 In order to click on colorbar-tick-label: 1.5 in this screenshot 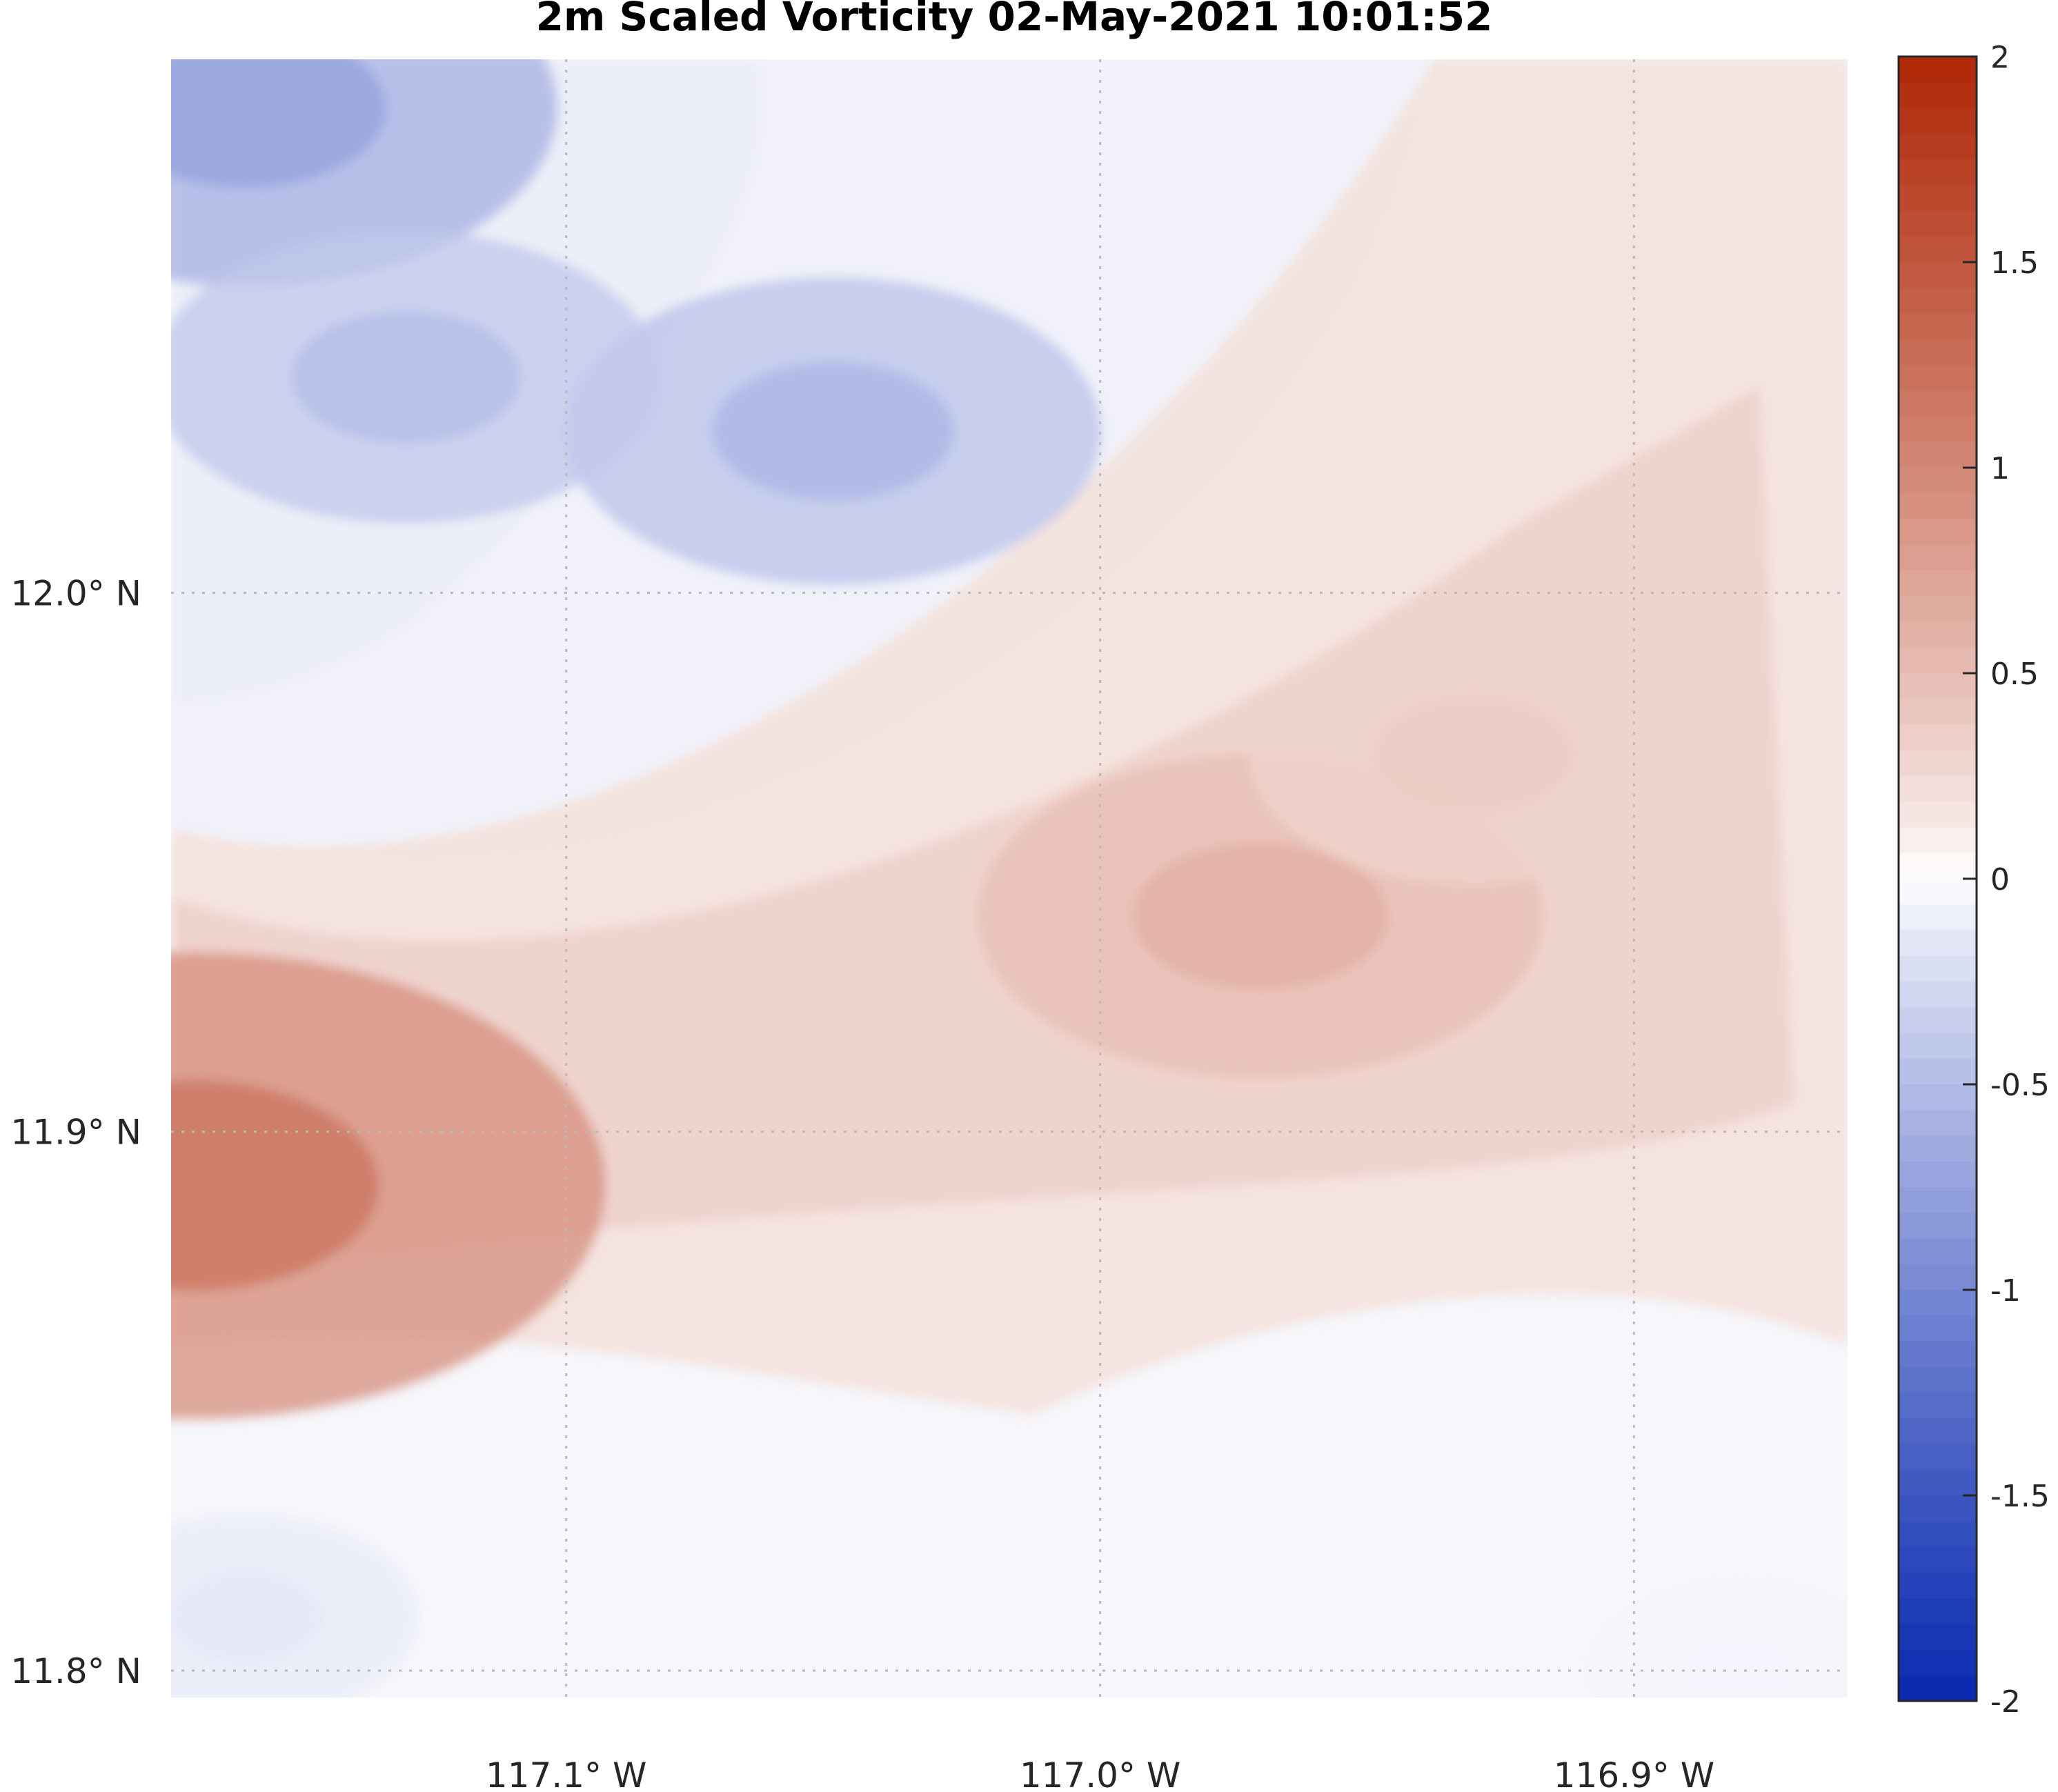, I will do `click(2014, 263)`.